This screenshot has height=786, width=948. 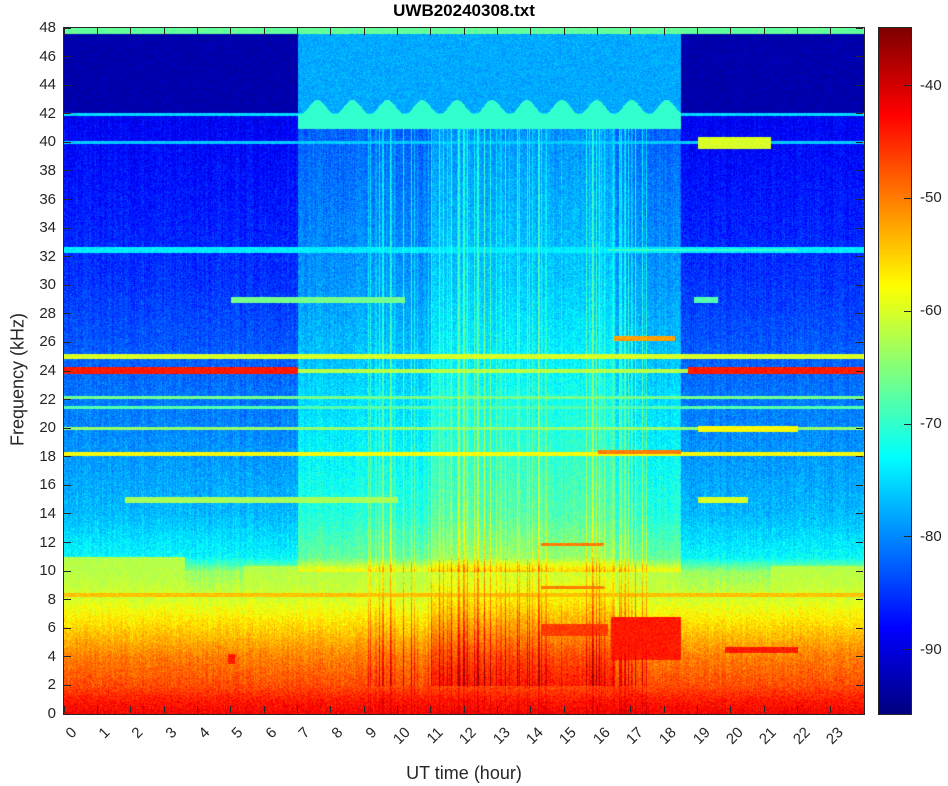 What do you see at coordinates (568, 736) in the screenshot?
I see `x-tick-label: 15` at bounding box center [568, 736].